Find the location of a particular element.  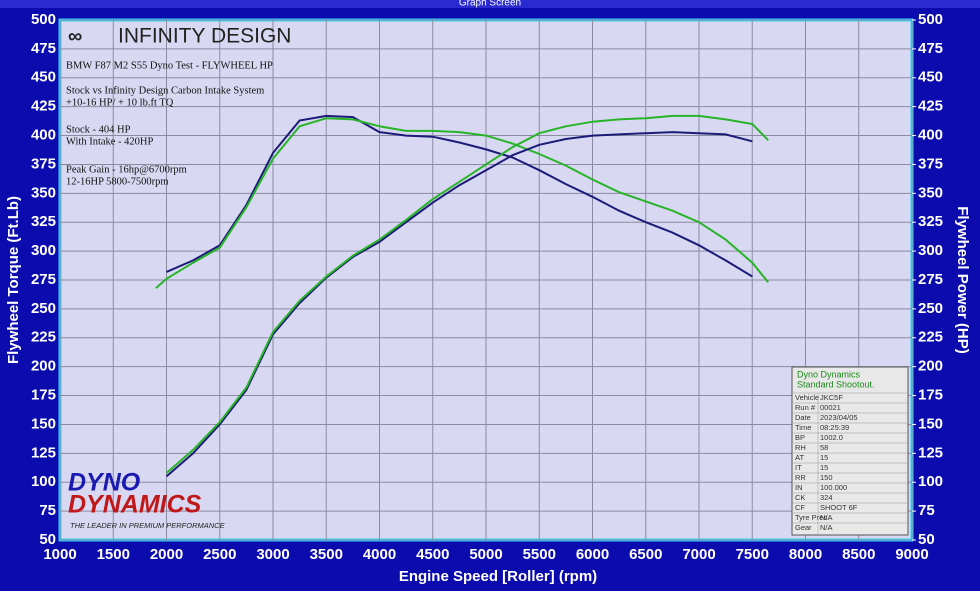

x-tick-label: 6000 is located at coordinates (592, 554).